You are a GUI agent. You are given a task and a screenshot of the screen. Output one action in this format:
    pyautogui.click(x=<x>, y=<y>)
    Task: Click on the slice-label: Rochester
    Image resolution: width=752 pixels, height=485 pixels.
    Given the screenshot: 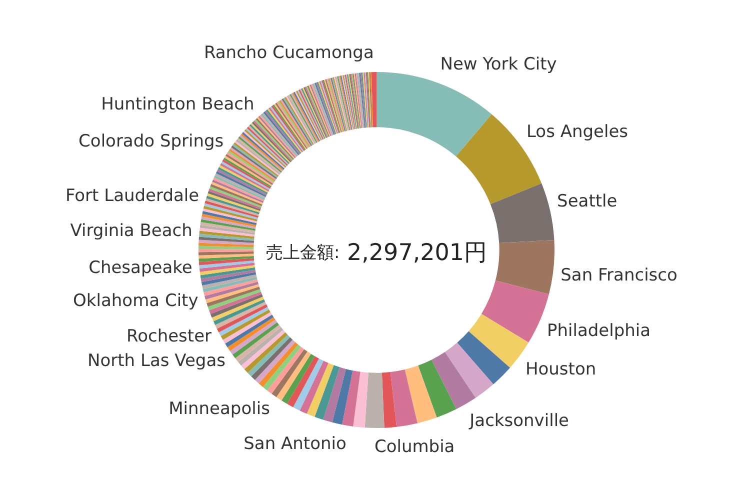 What is the action you would take?
    pyautogui.click(x=169, y=336)
    